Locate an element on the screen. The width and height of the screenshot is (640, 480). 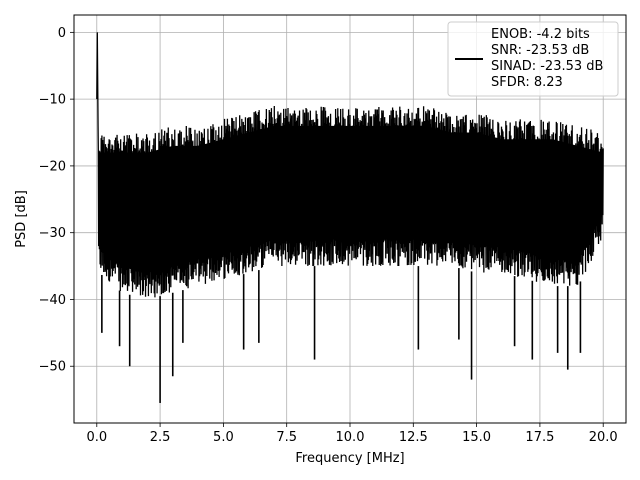
y-tick-label: −40 is located at coordinates (52, 300).